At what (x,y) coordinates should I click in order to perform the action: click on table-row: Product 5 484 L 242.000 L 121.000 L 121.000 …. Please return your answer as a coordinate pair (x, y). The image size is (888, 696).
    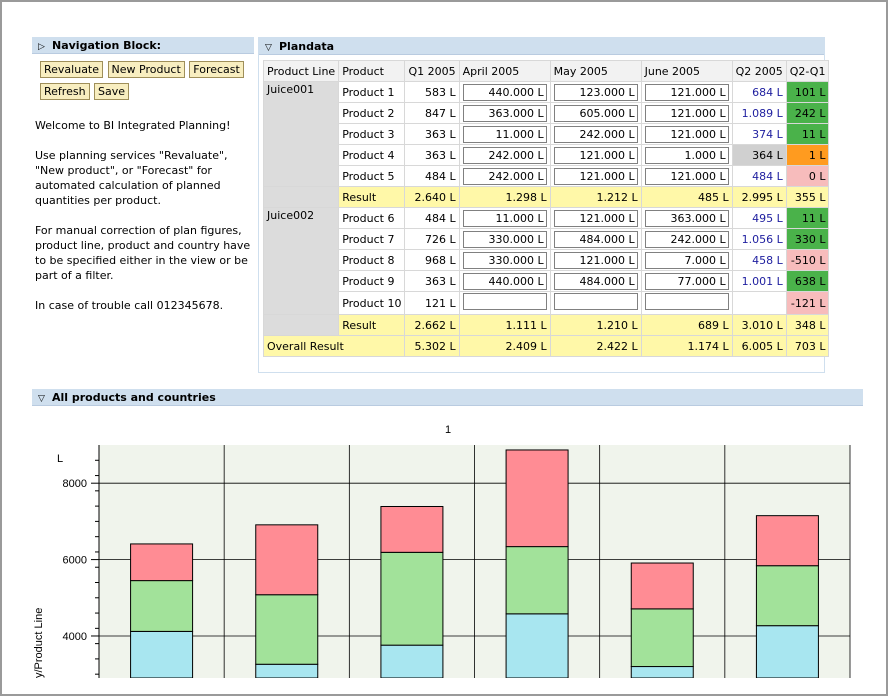
    Looking at the image, I should click on (547, 176).